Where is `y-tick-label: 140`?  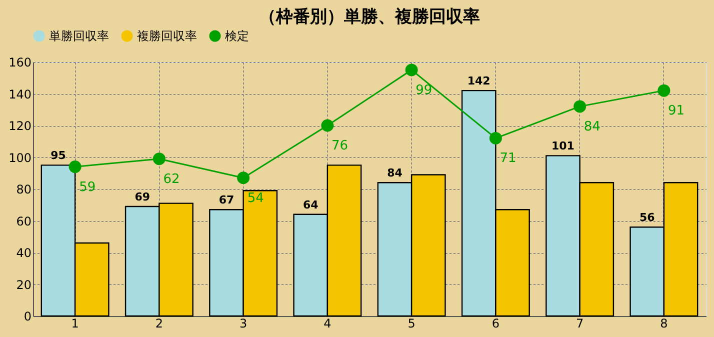 y-tick-label: 140 is located at coordinates (20, 94).